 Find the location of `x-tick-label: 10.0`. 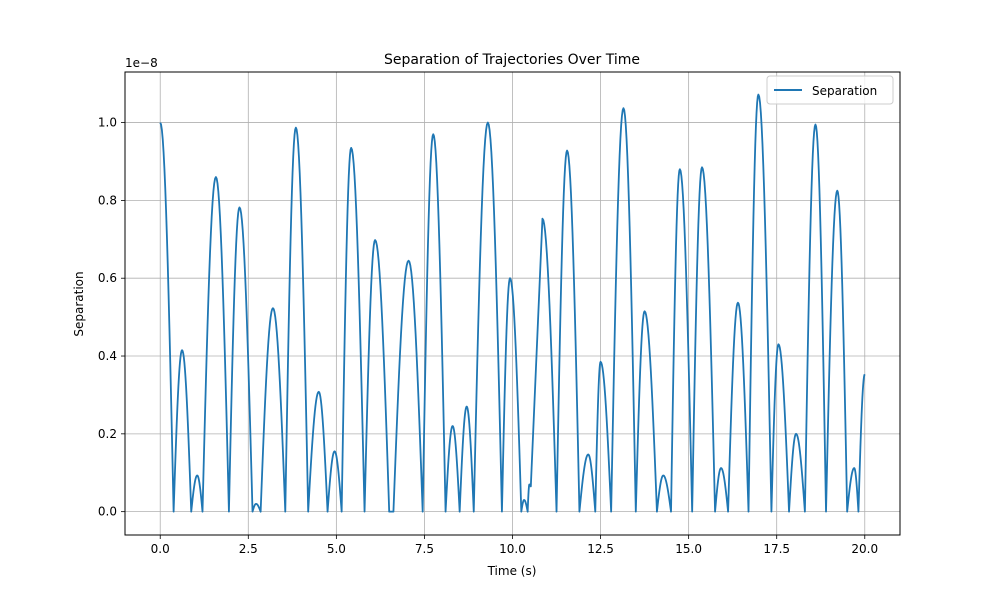

x-tick-label: 10.0 is located at coordinates (512, 549).